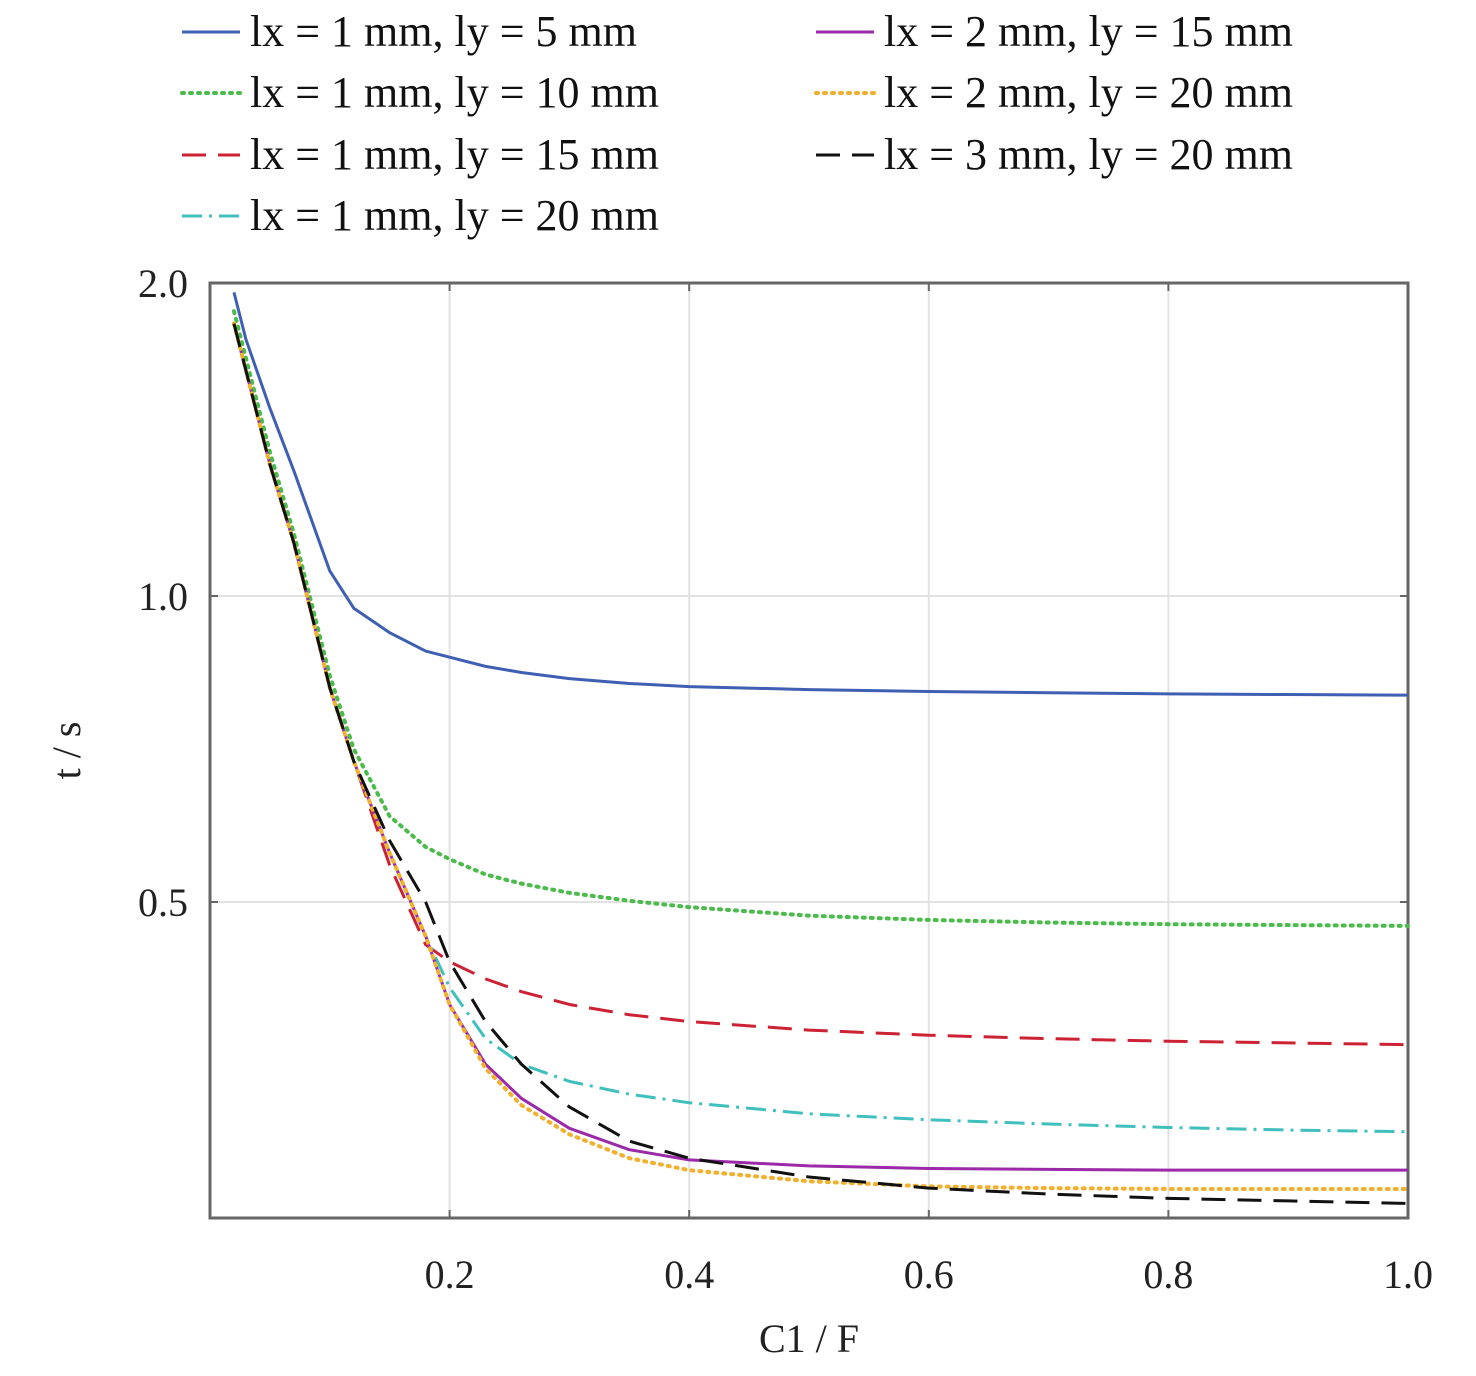 The height and width of the screenshot is (1376, 1476). I want to click on y-axis-label: t / s, so click(66, 751).